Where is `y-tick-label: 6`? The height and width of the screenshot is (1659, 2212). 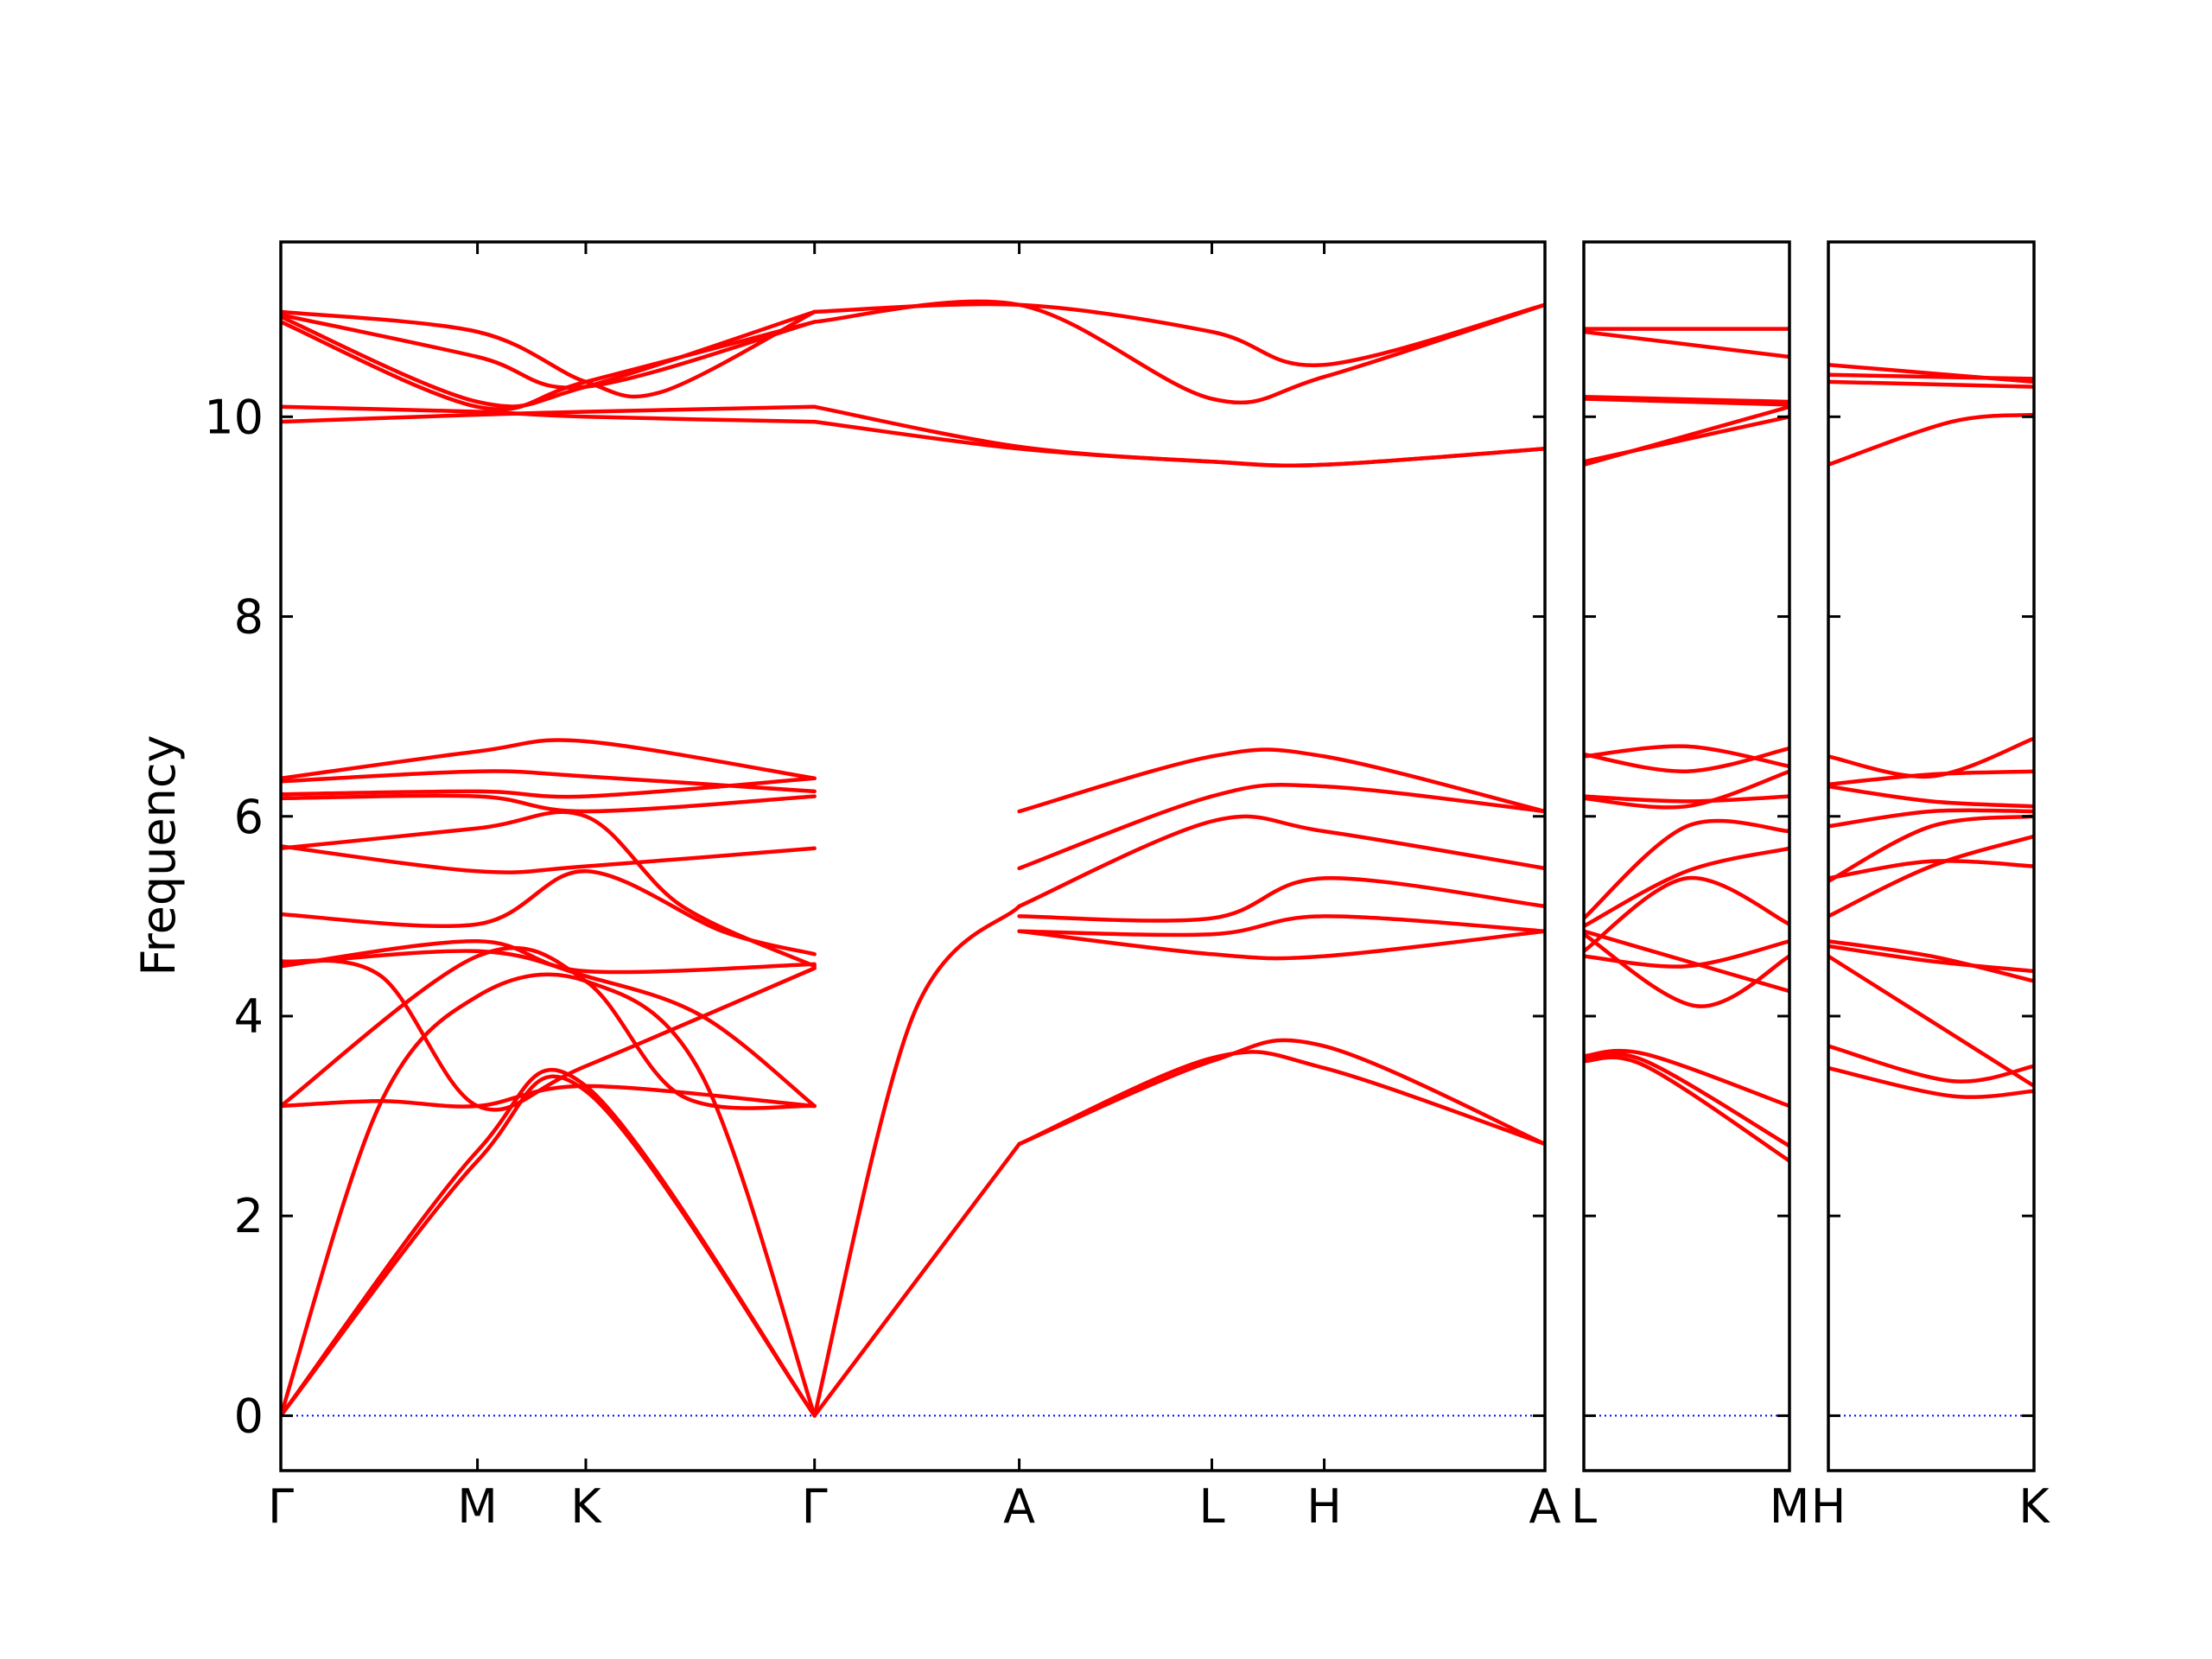 y-tick-label: 6 is located at coordinates (249, 817).